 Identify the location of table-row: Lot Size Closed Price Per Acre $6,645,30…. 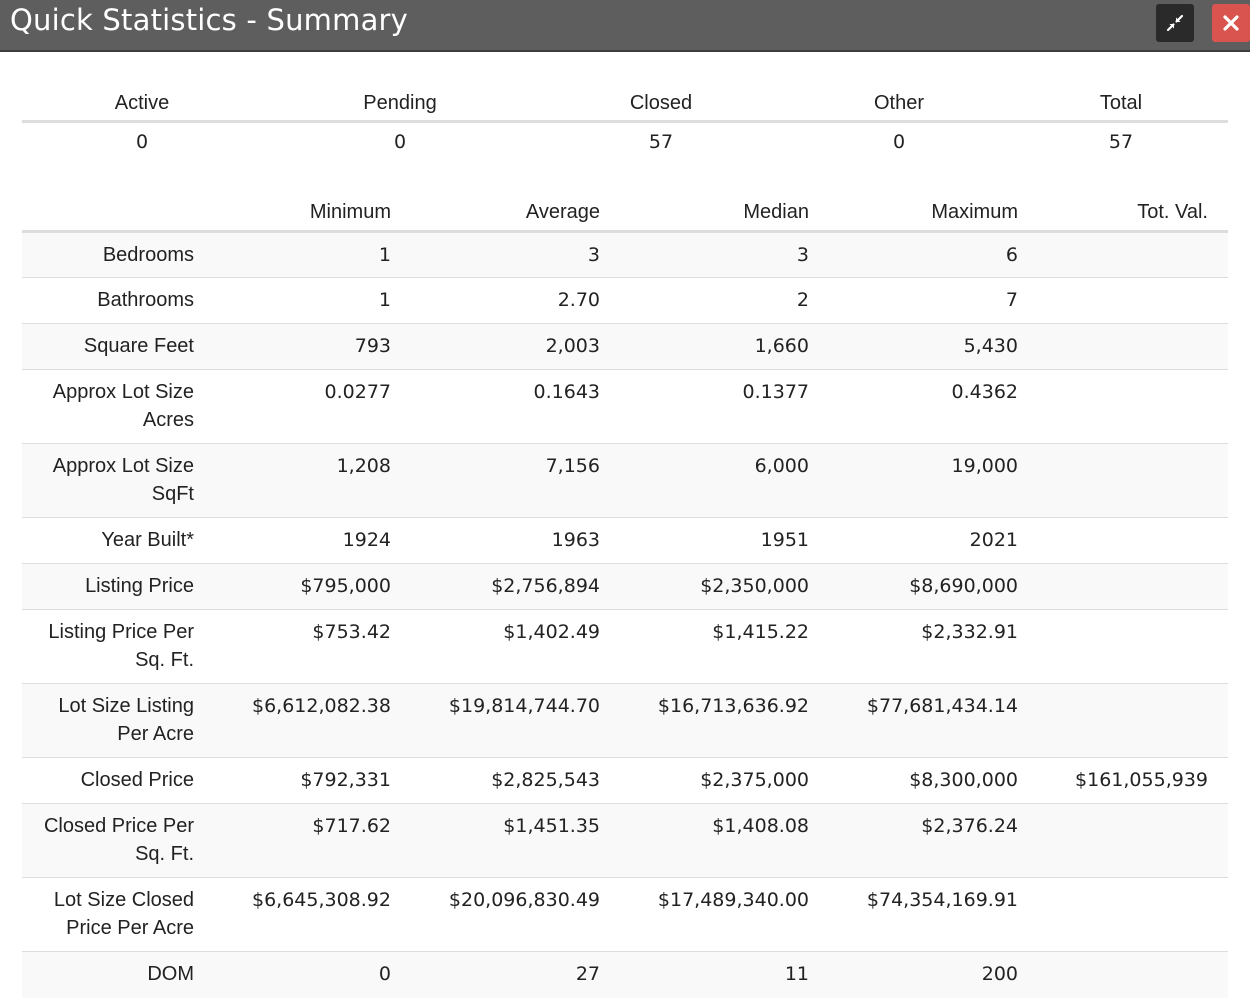
(625, 914).